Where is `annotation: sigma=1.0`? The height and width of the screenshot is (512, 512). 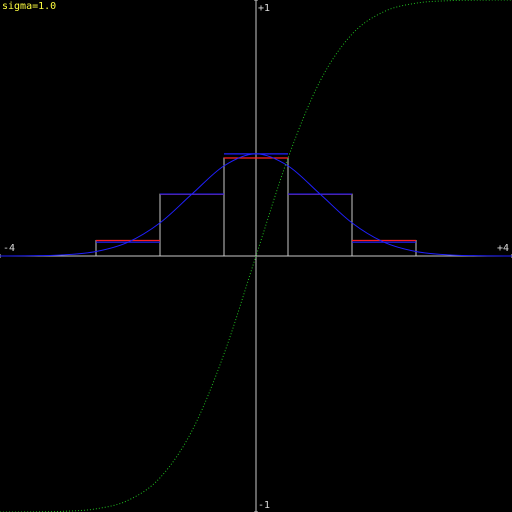
annotation: sigma=1.0 is located at coordinates (29, 6).